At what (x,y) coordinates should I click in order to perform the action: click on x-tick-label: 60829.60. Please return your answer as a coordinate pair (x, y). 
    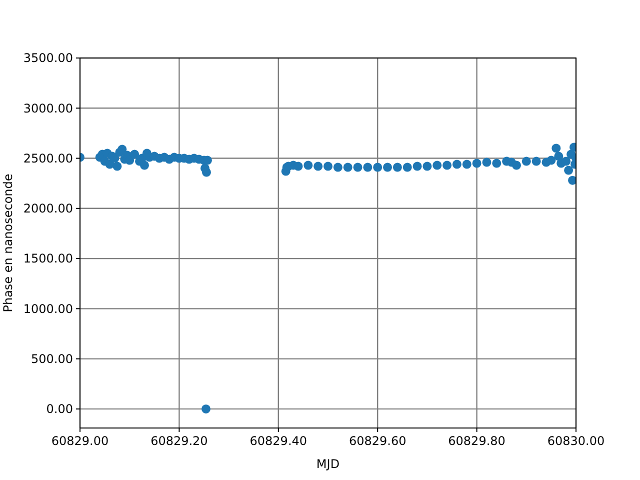
    Looking at the image, I should click on (377, 441).